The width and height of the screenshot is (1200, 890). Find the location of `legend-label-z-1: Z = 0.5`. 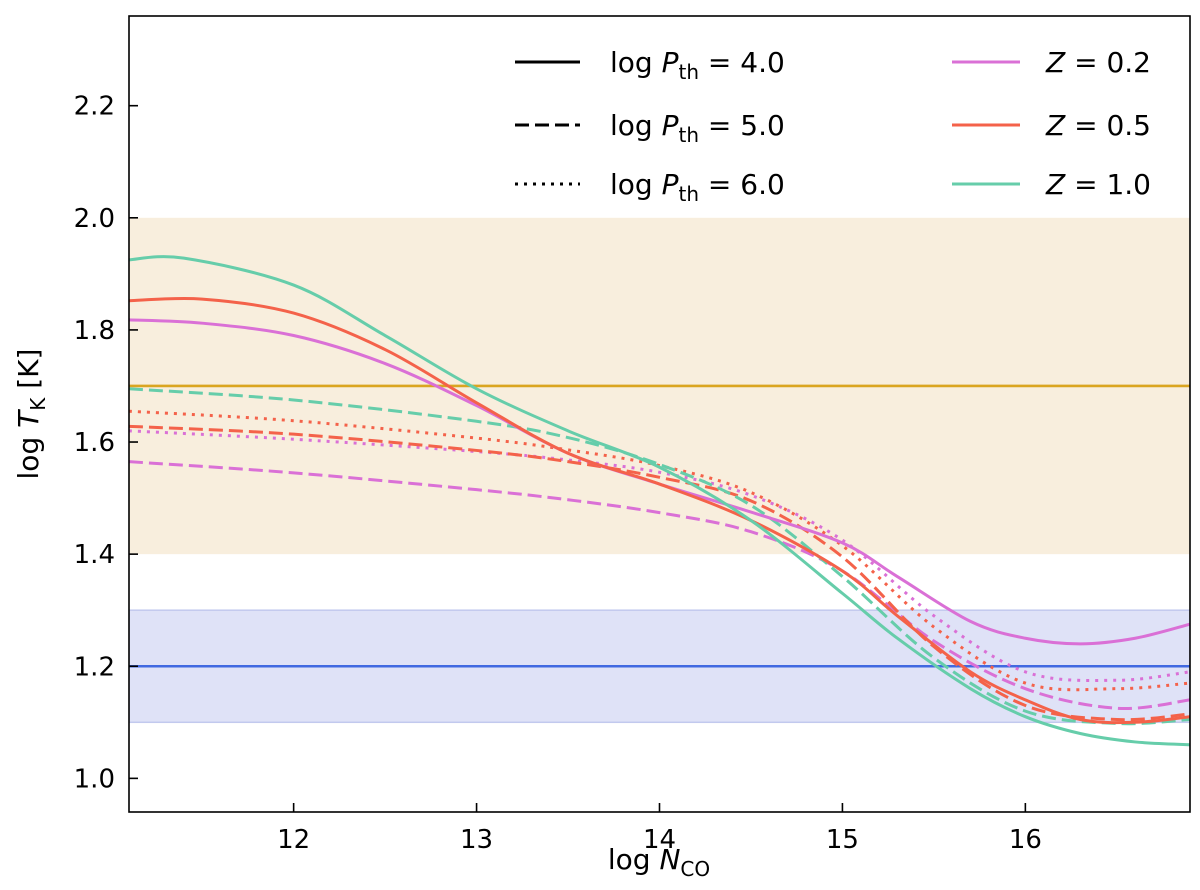

legend-label-z-1: Z = 0.5 is located at coordinates (1098, 125).